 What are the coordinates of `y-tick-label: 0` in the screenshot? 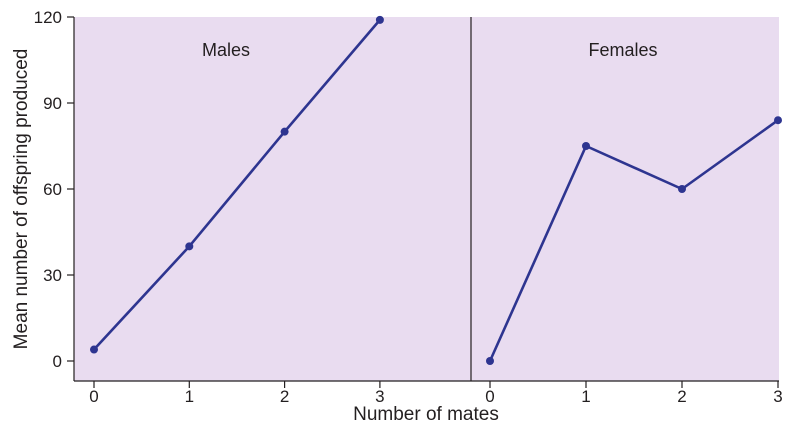 It's located at (57, 361).